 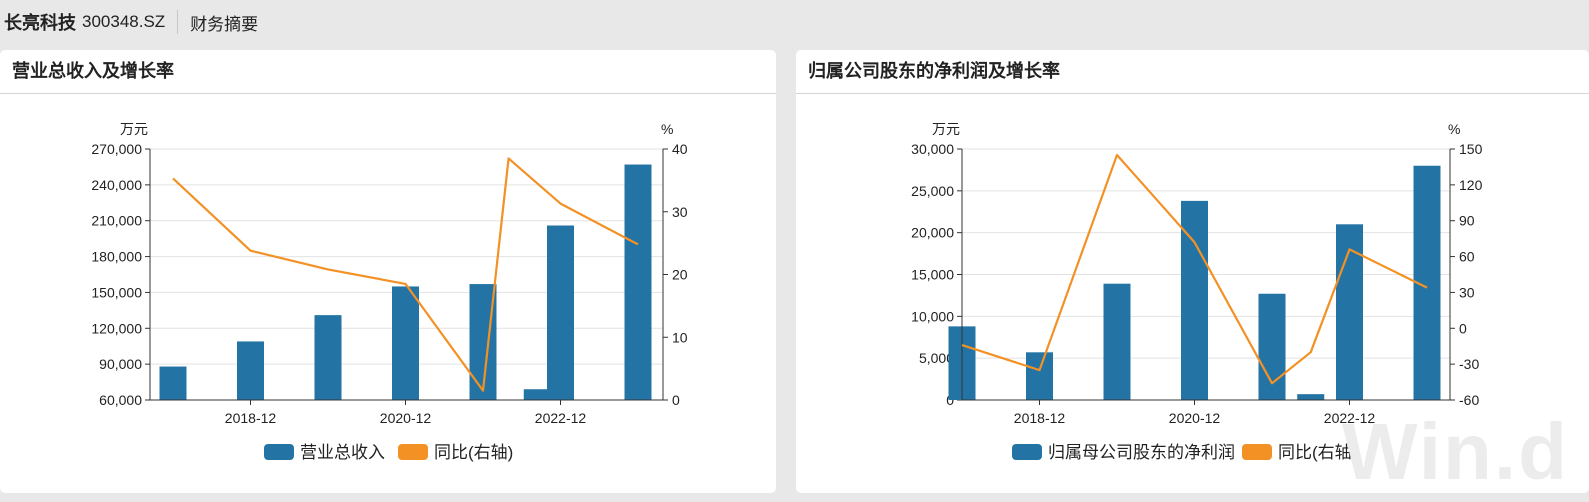 I want to click on left-axis-label: 10,000, so click(x=932, y=316).